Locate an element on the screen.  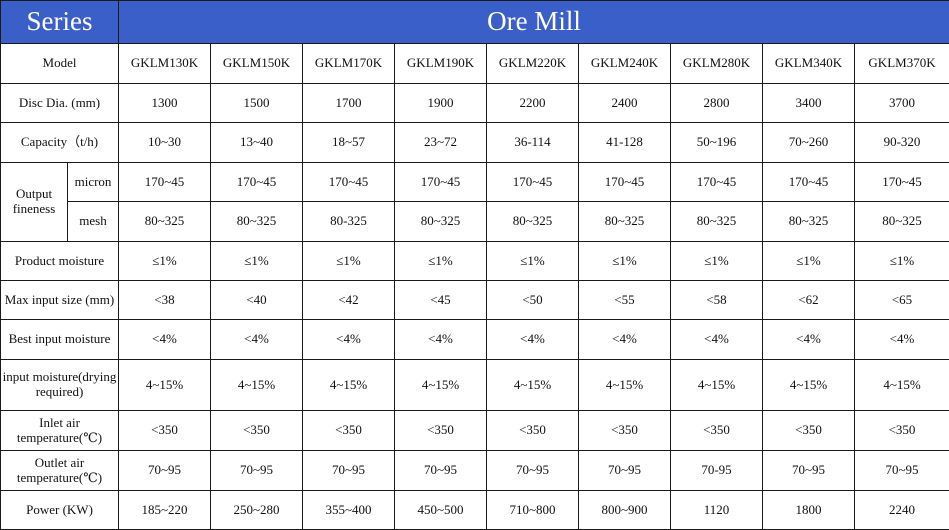
capacity-cell: 90-320 is located at coordinates (902, 143).